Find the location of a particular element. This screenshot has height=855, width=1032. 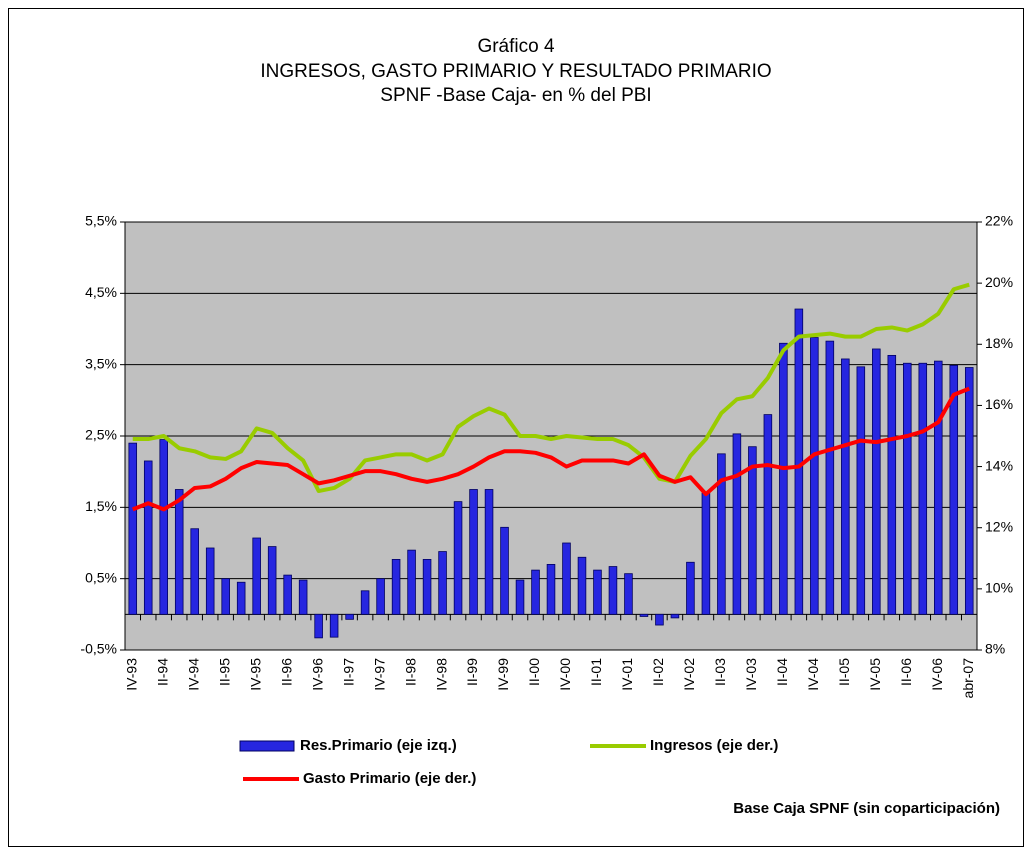

x-tick-label: II-99 is located at coordinates (472, 672).